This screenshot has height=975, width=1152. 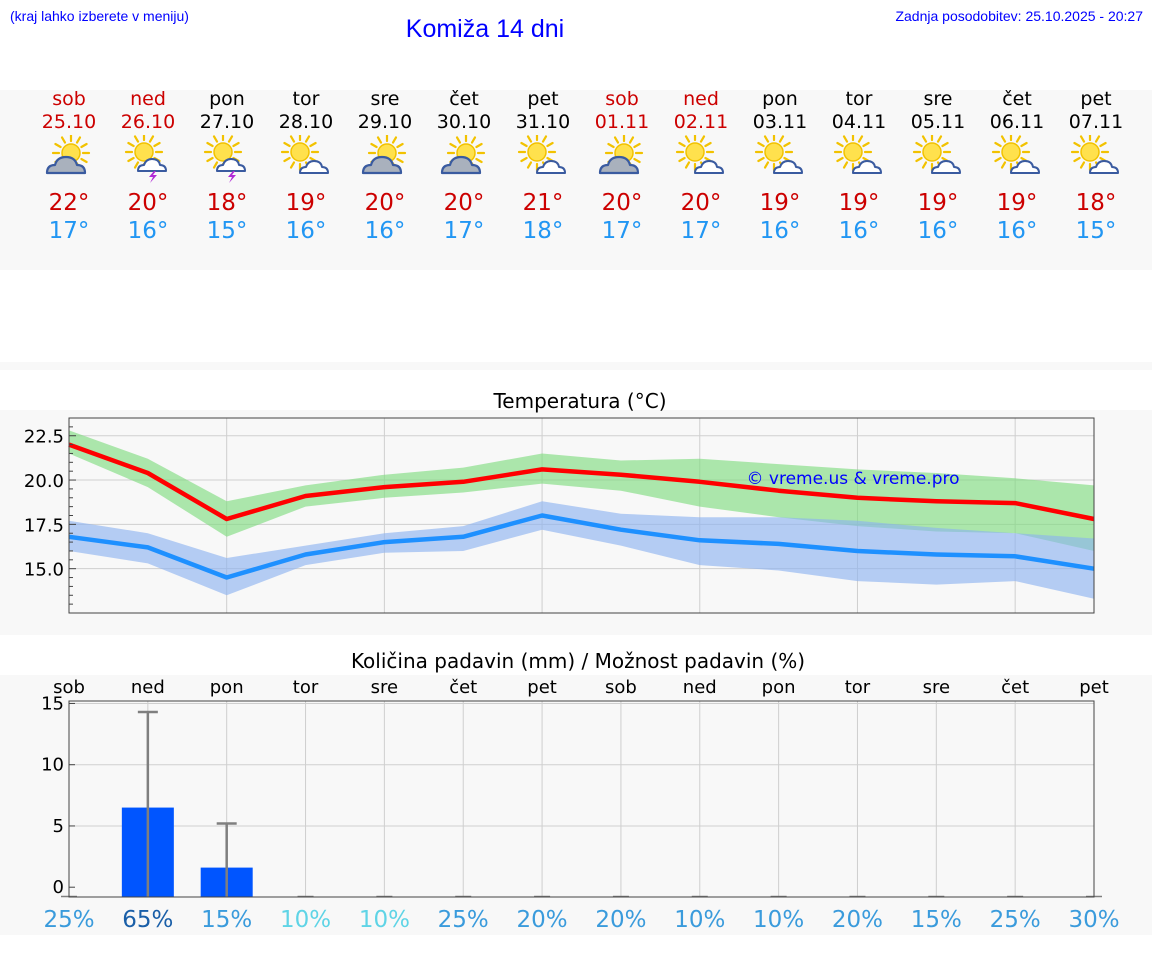 I want to click on forecast-day: pet 07.11 18° 15°, so click(x=1096, y=166).